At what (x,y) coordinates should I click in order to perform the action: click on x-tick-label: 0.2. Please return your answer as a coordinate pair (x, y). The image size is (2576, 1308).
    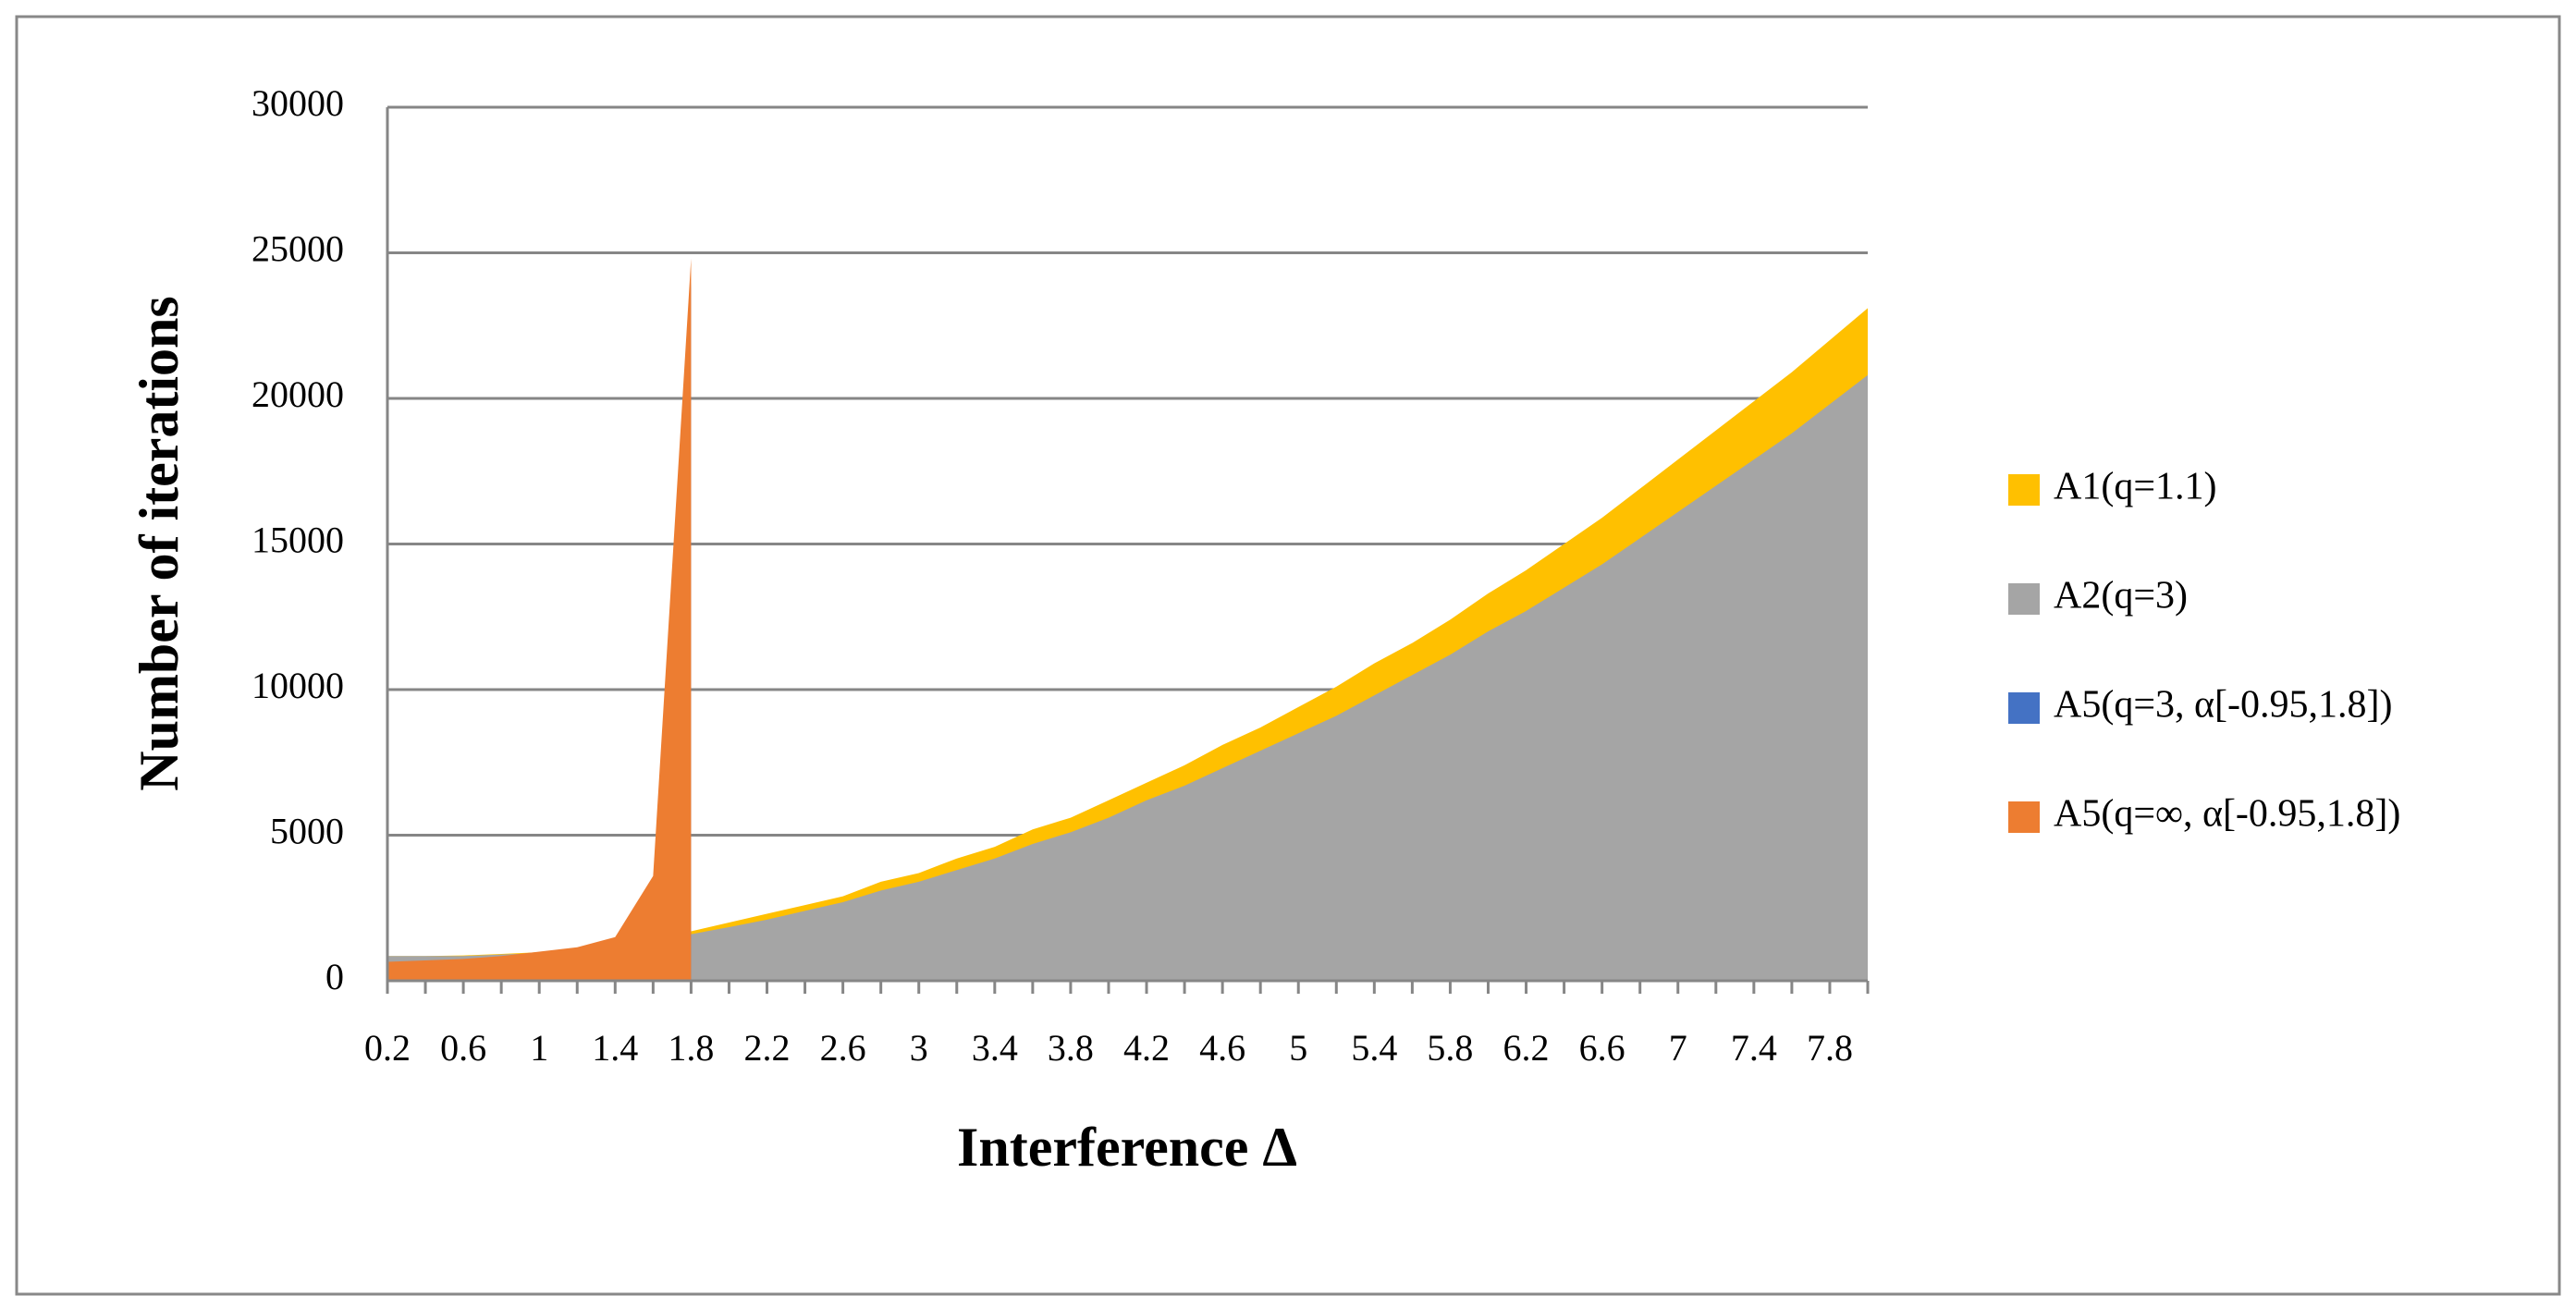
    Looking at the image, I should click on (387, 1048).